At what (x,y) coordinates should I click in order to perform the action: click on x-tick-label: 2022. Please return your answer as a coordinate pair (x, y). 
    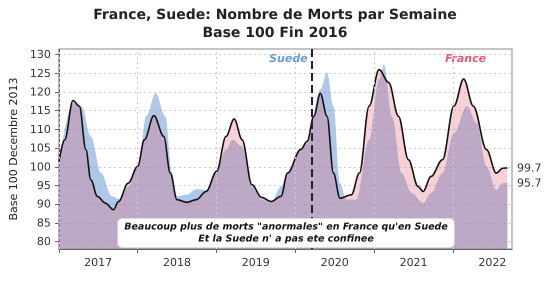
    Looking at the image, I should click on (492, 262).